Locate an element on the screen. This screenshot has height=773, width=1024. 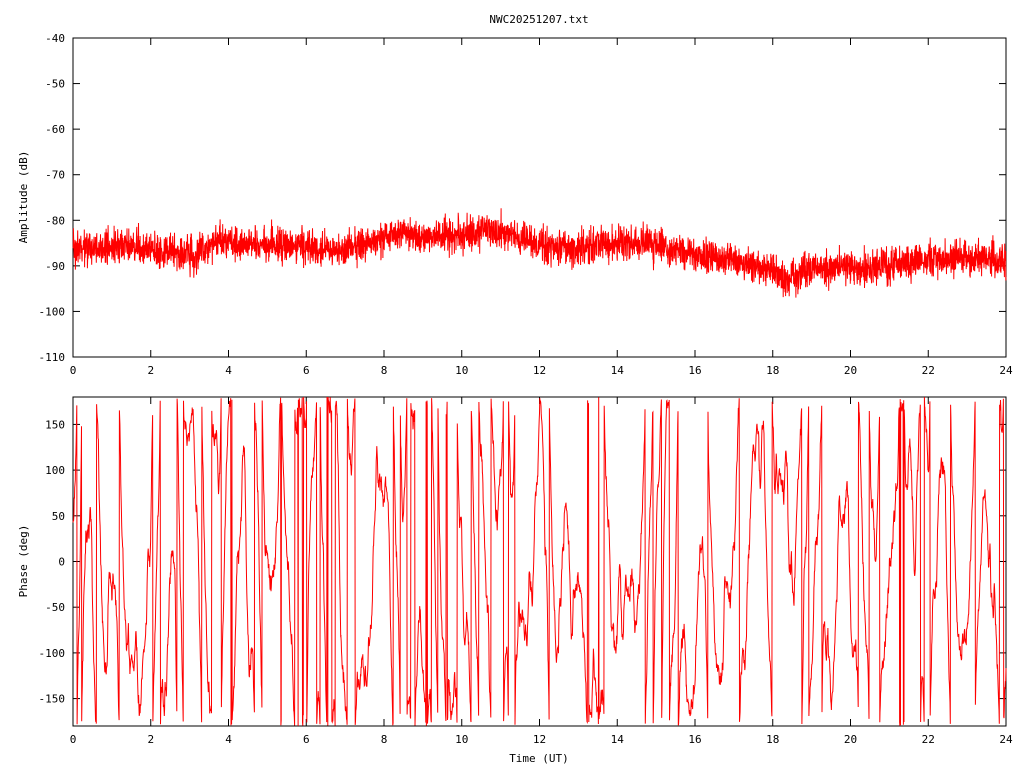
amplitude-y-tick-label: -50 is located at coordinates (55, 84).